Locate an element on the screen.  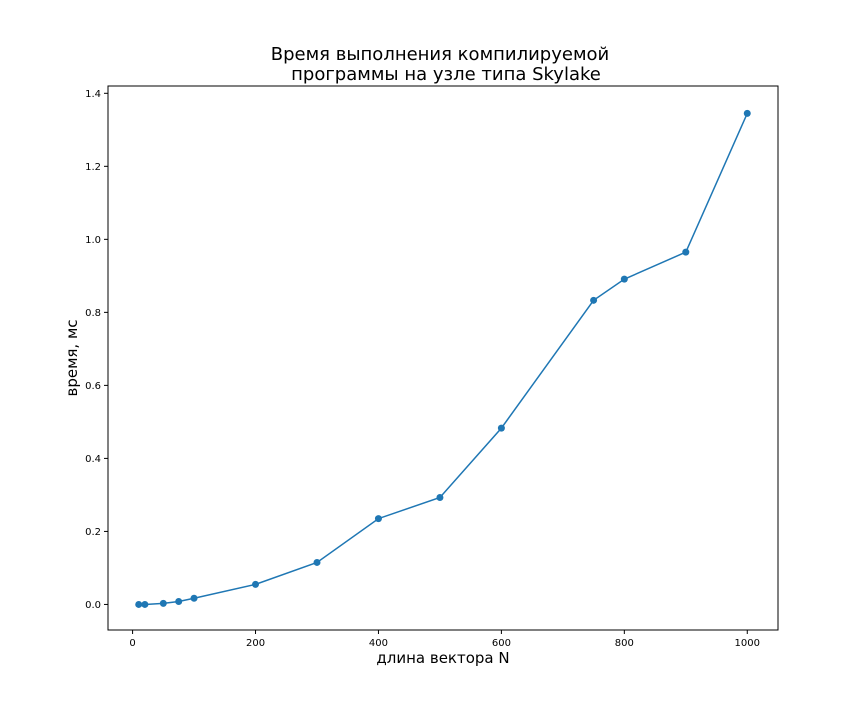
x-axis-label: длина вектора N is located at coordinates (442, 658).